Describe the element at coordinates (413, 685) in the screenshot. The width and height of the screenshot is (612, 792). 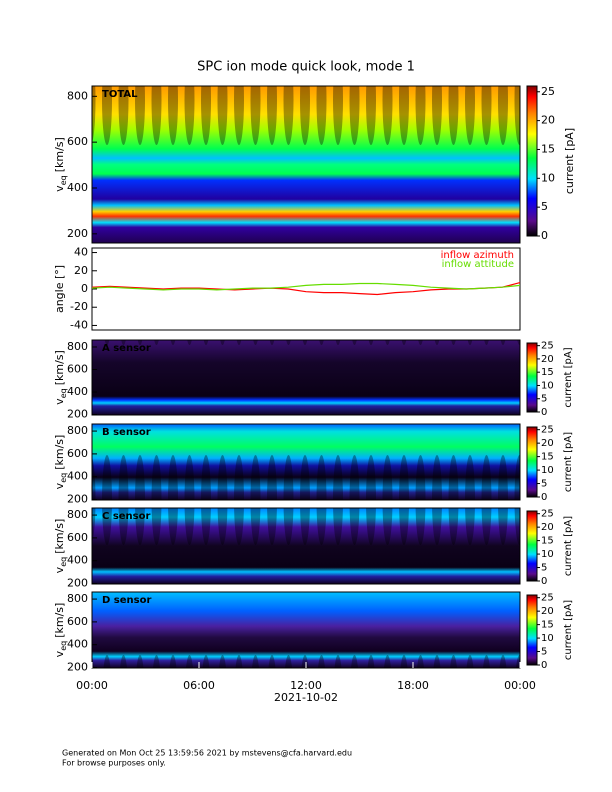
I see `x-tick-label: 18:00` at that location.